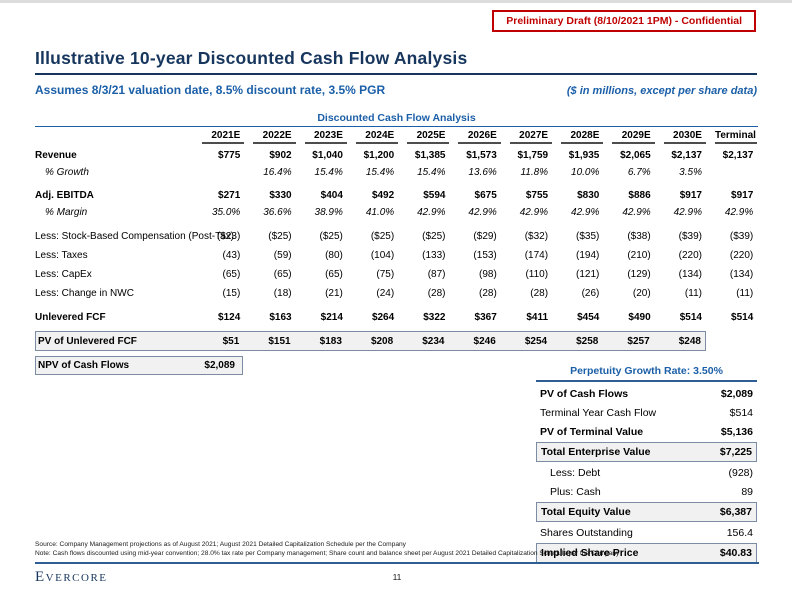  I want to click on summary-row: Less: Debt (928), so click(646, 472).